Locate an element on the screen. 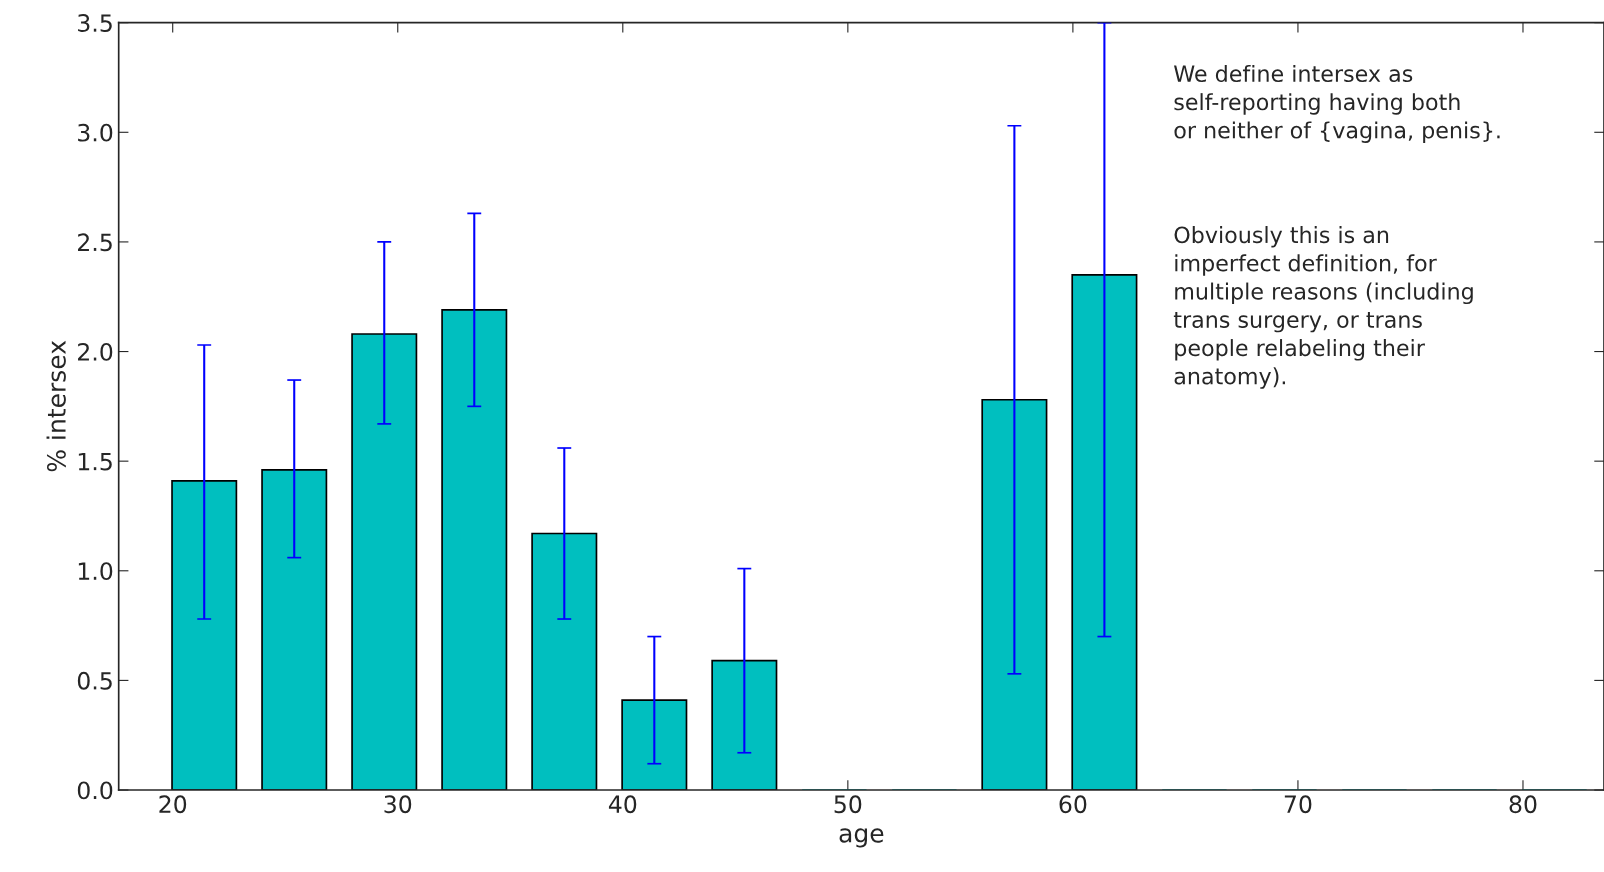 This screenshot has height=872, width=1604. x-axis-title: age is located at coordinates (861, 838).